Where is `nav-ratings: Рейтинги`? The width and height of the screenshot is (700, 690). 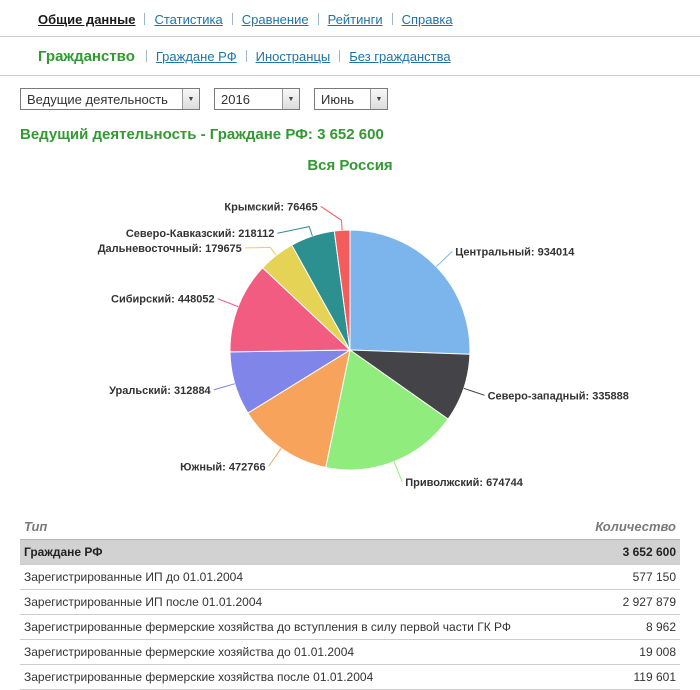 nav-ratings: Рейтинги is located at coordinates (355, 19).